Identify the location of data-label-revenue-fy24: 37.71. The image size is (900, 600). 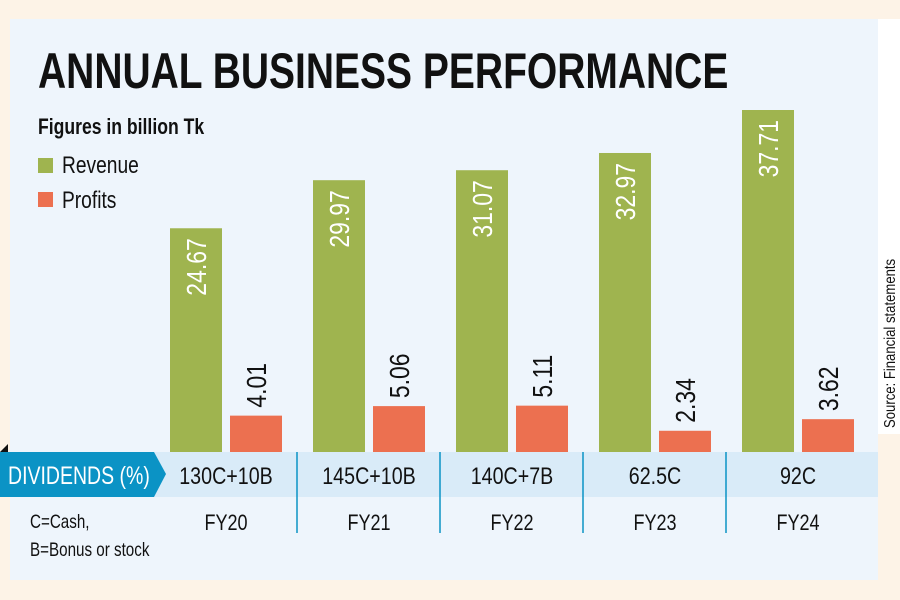
(769, 148).